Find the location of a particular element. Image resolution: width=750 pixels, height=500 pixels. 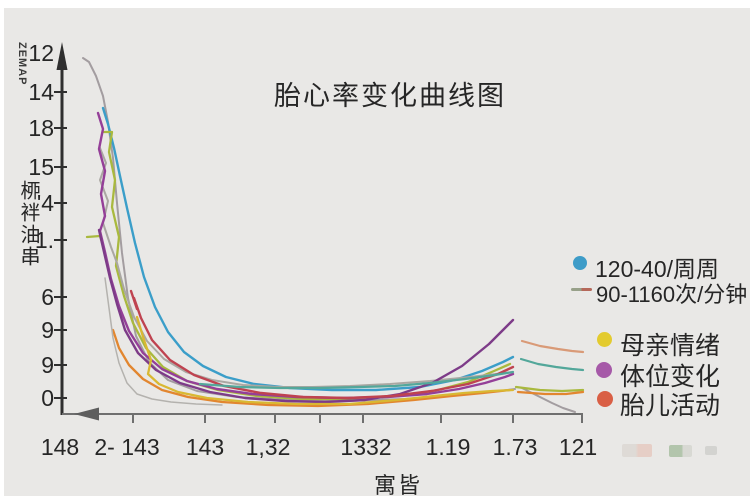

x-tick-label: 2- 143 is located at coordinates (127, 447).